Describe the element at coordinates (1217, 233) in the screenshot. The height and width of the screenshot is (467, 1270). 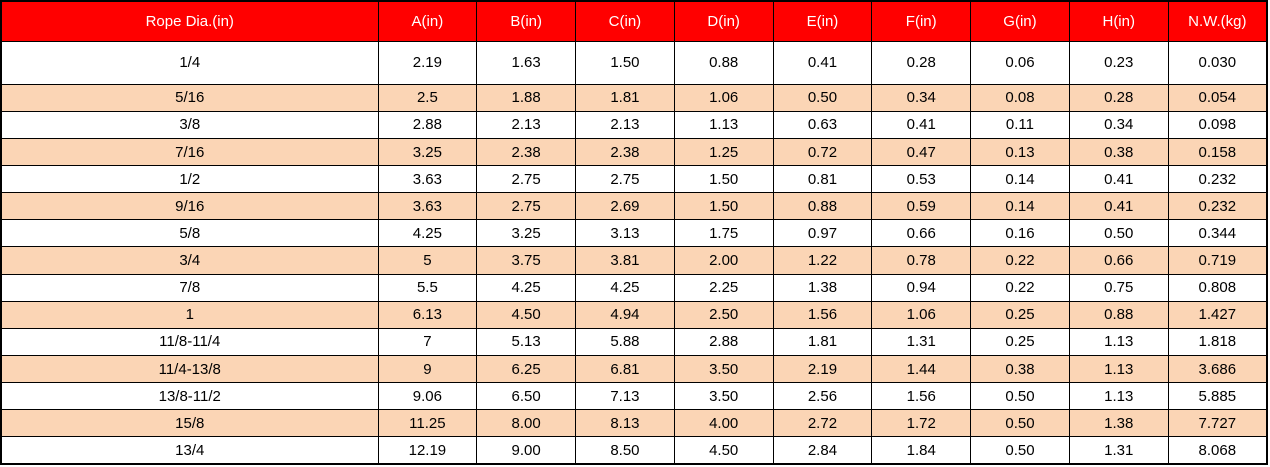
I see `value-cell: 0.344` at that location.